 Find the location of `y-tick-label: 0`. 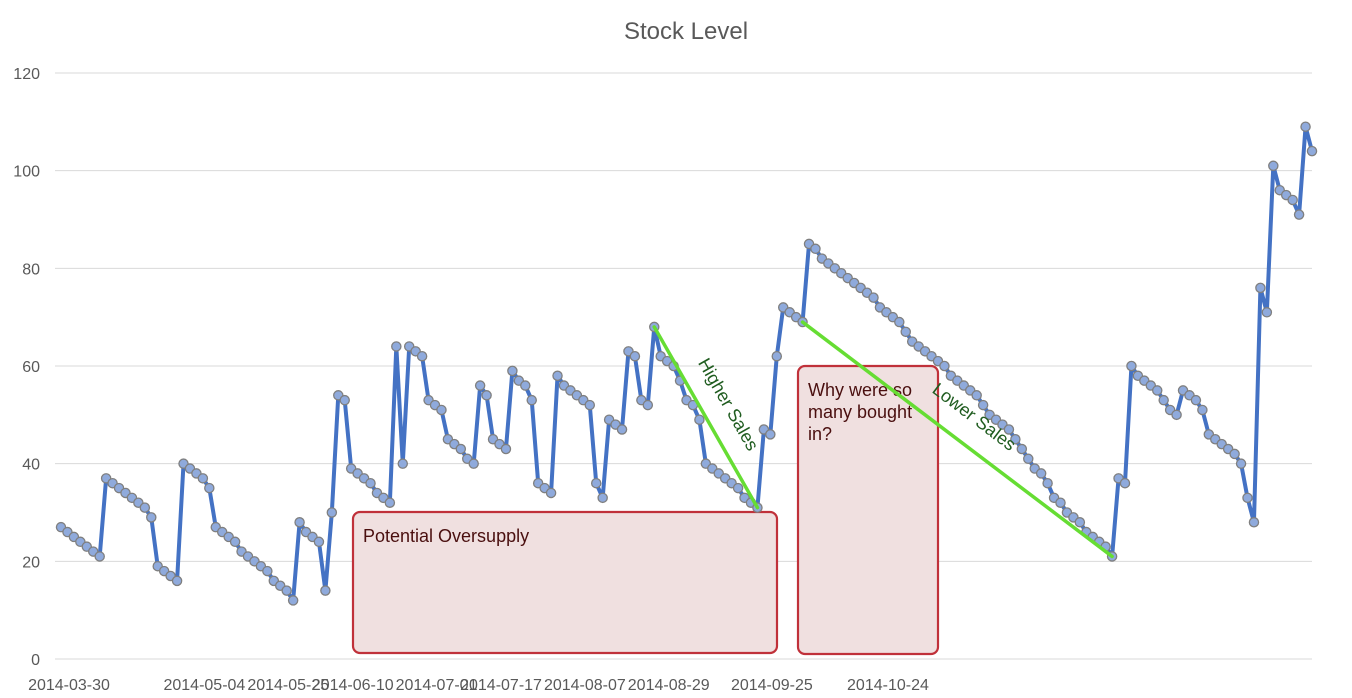

y-tick-label: 0 is located at coordinates (35, 660).